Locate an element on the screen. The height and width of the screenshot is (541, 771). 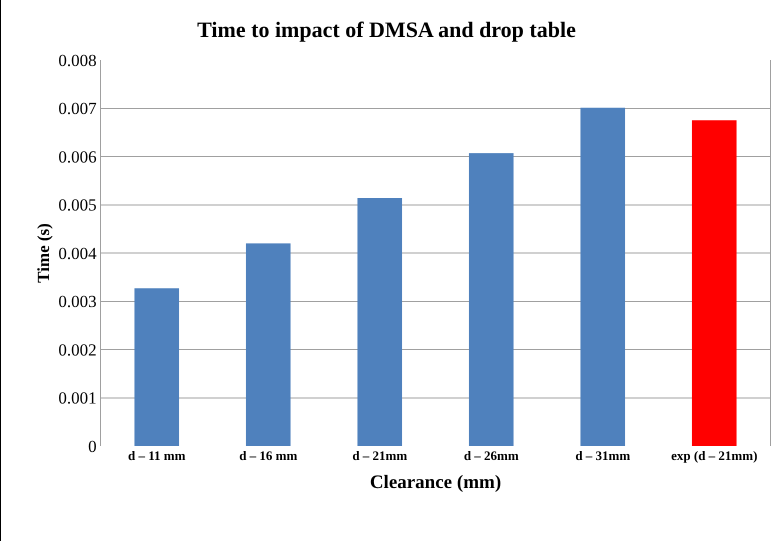
y-axis-title: Time (s) is located at coordinates (43, 253).